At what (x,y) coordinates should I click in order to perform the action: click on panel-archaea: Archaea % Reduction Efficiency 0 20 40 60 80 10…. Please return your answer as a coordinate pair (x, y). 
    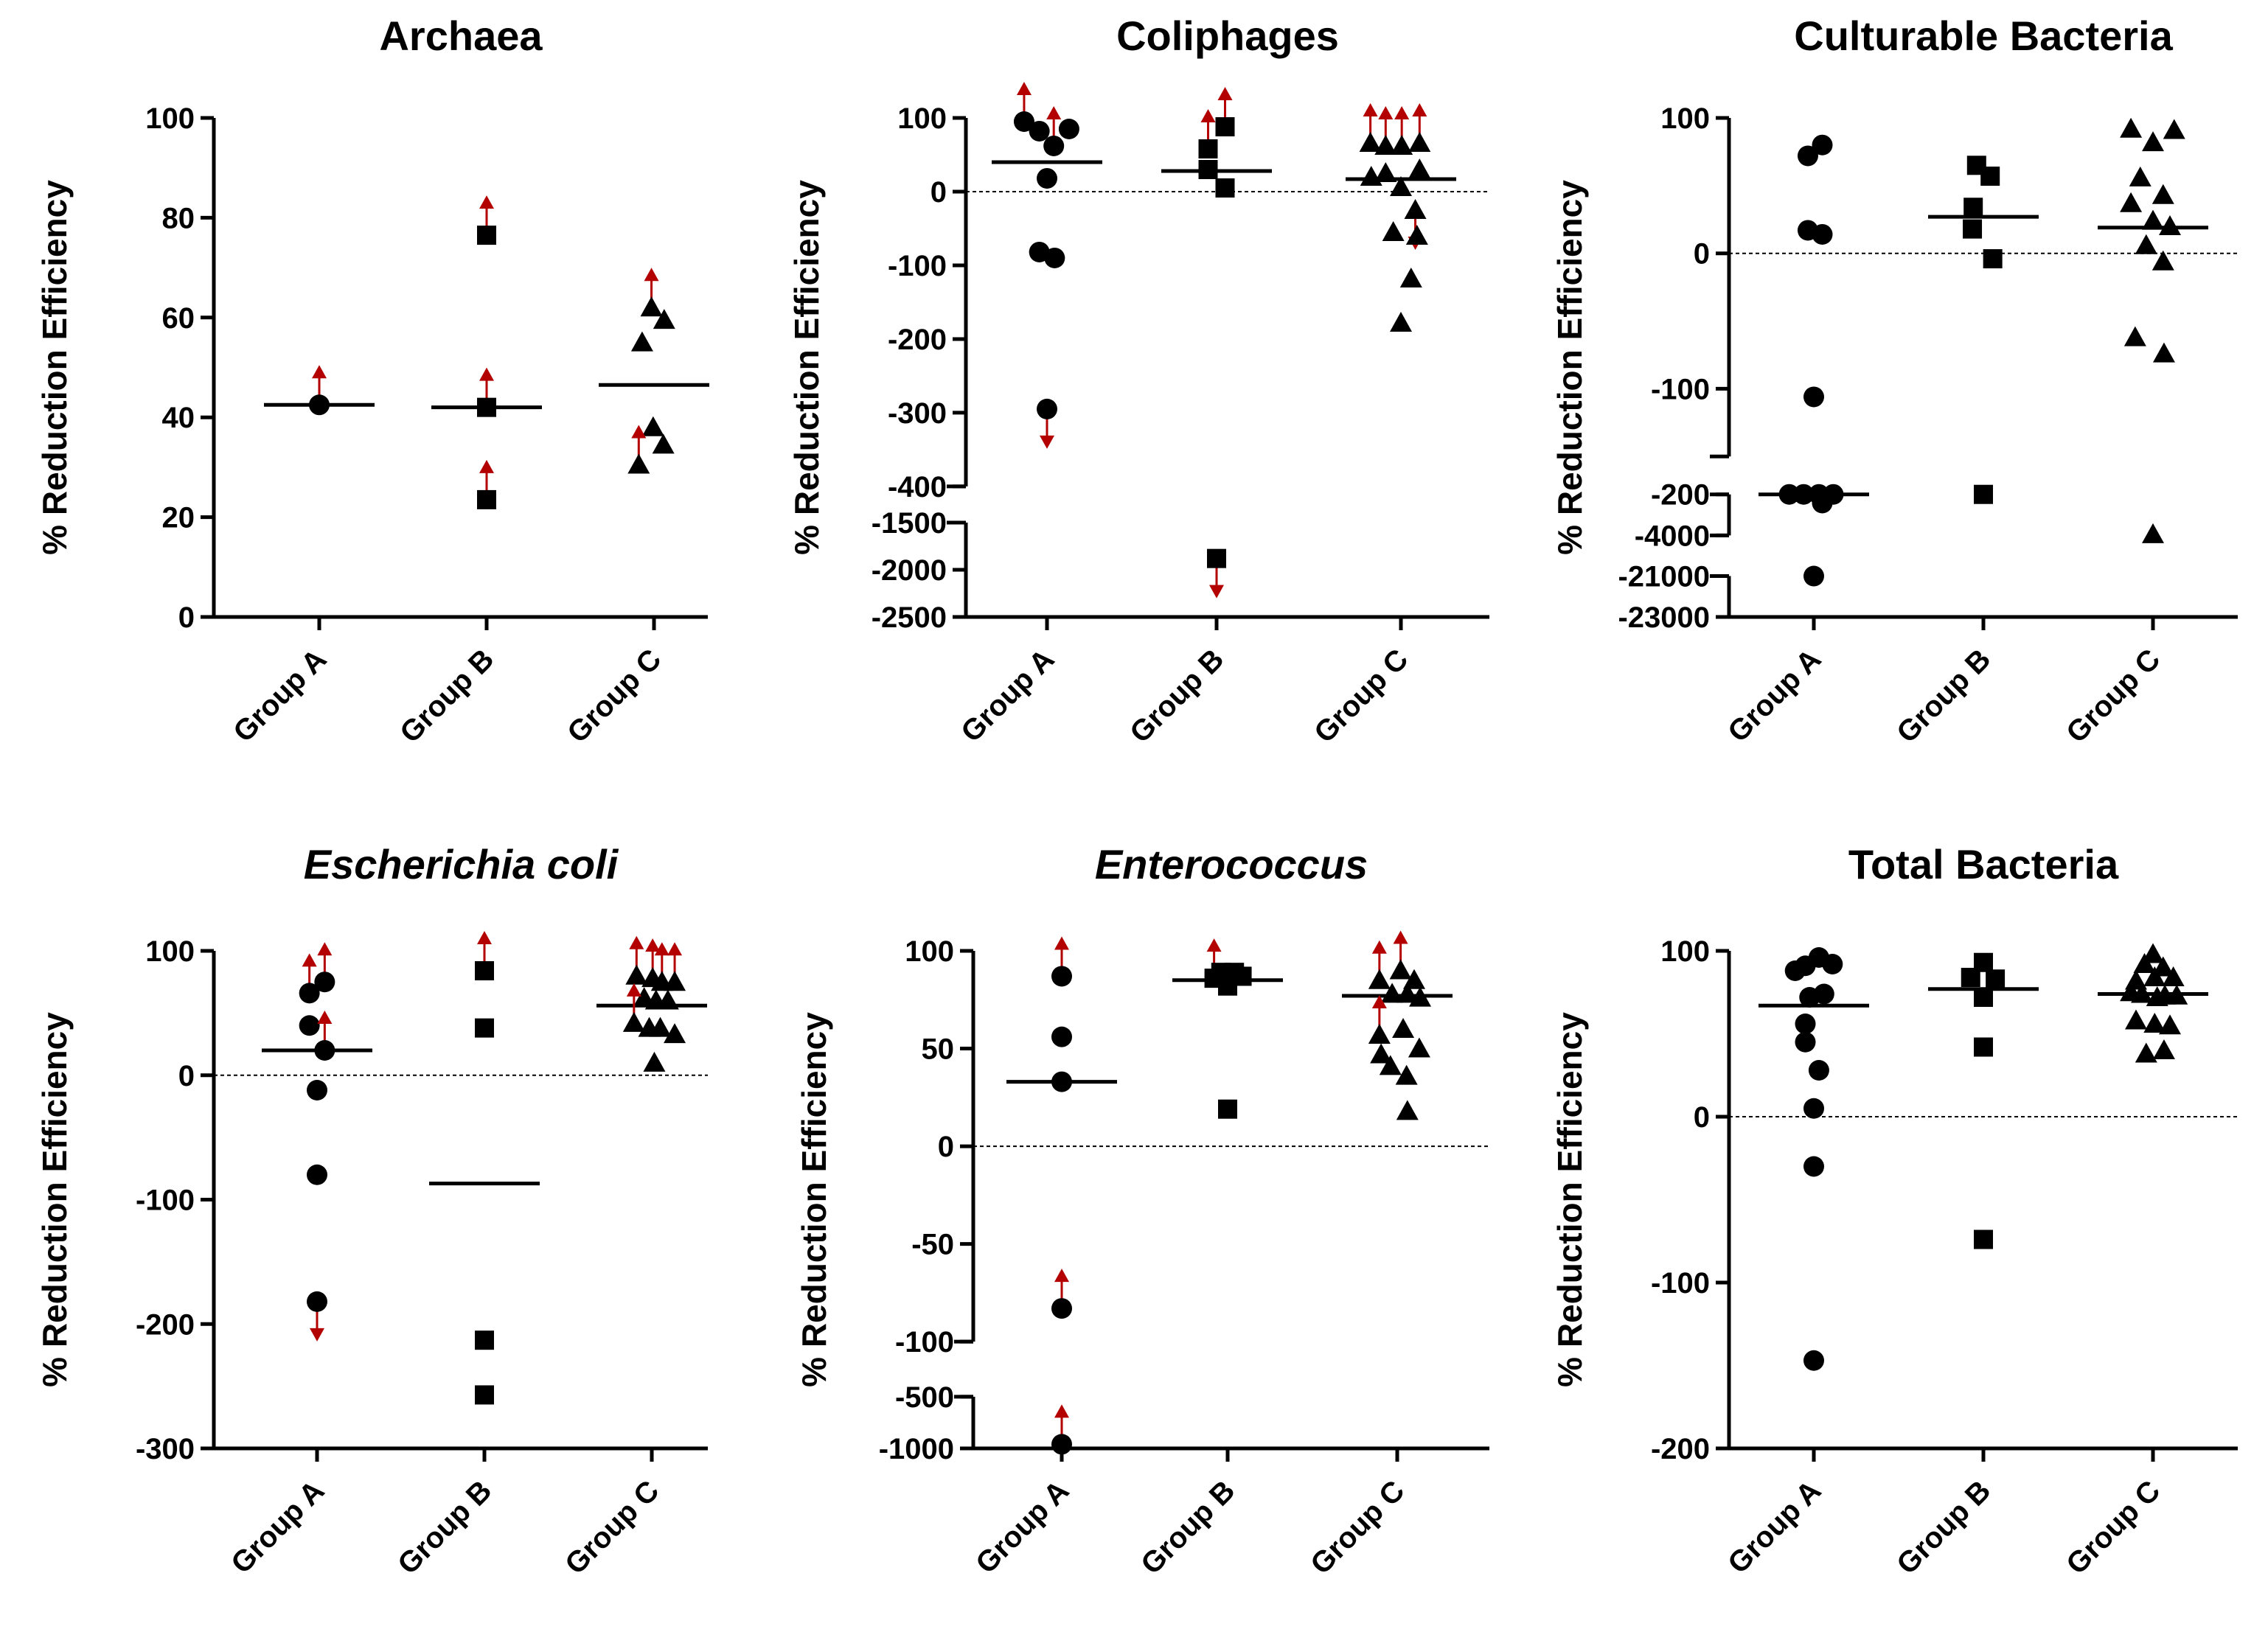
    Looking at the image, I should click on (372, 381).